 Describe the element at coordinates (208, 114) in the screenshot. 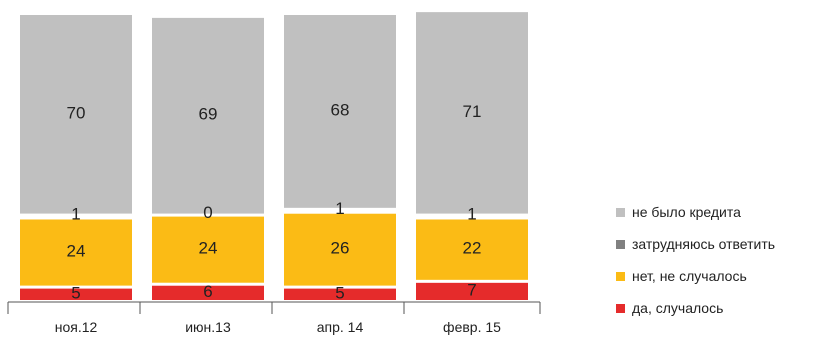

I see `data-label: 69` at that location.